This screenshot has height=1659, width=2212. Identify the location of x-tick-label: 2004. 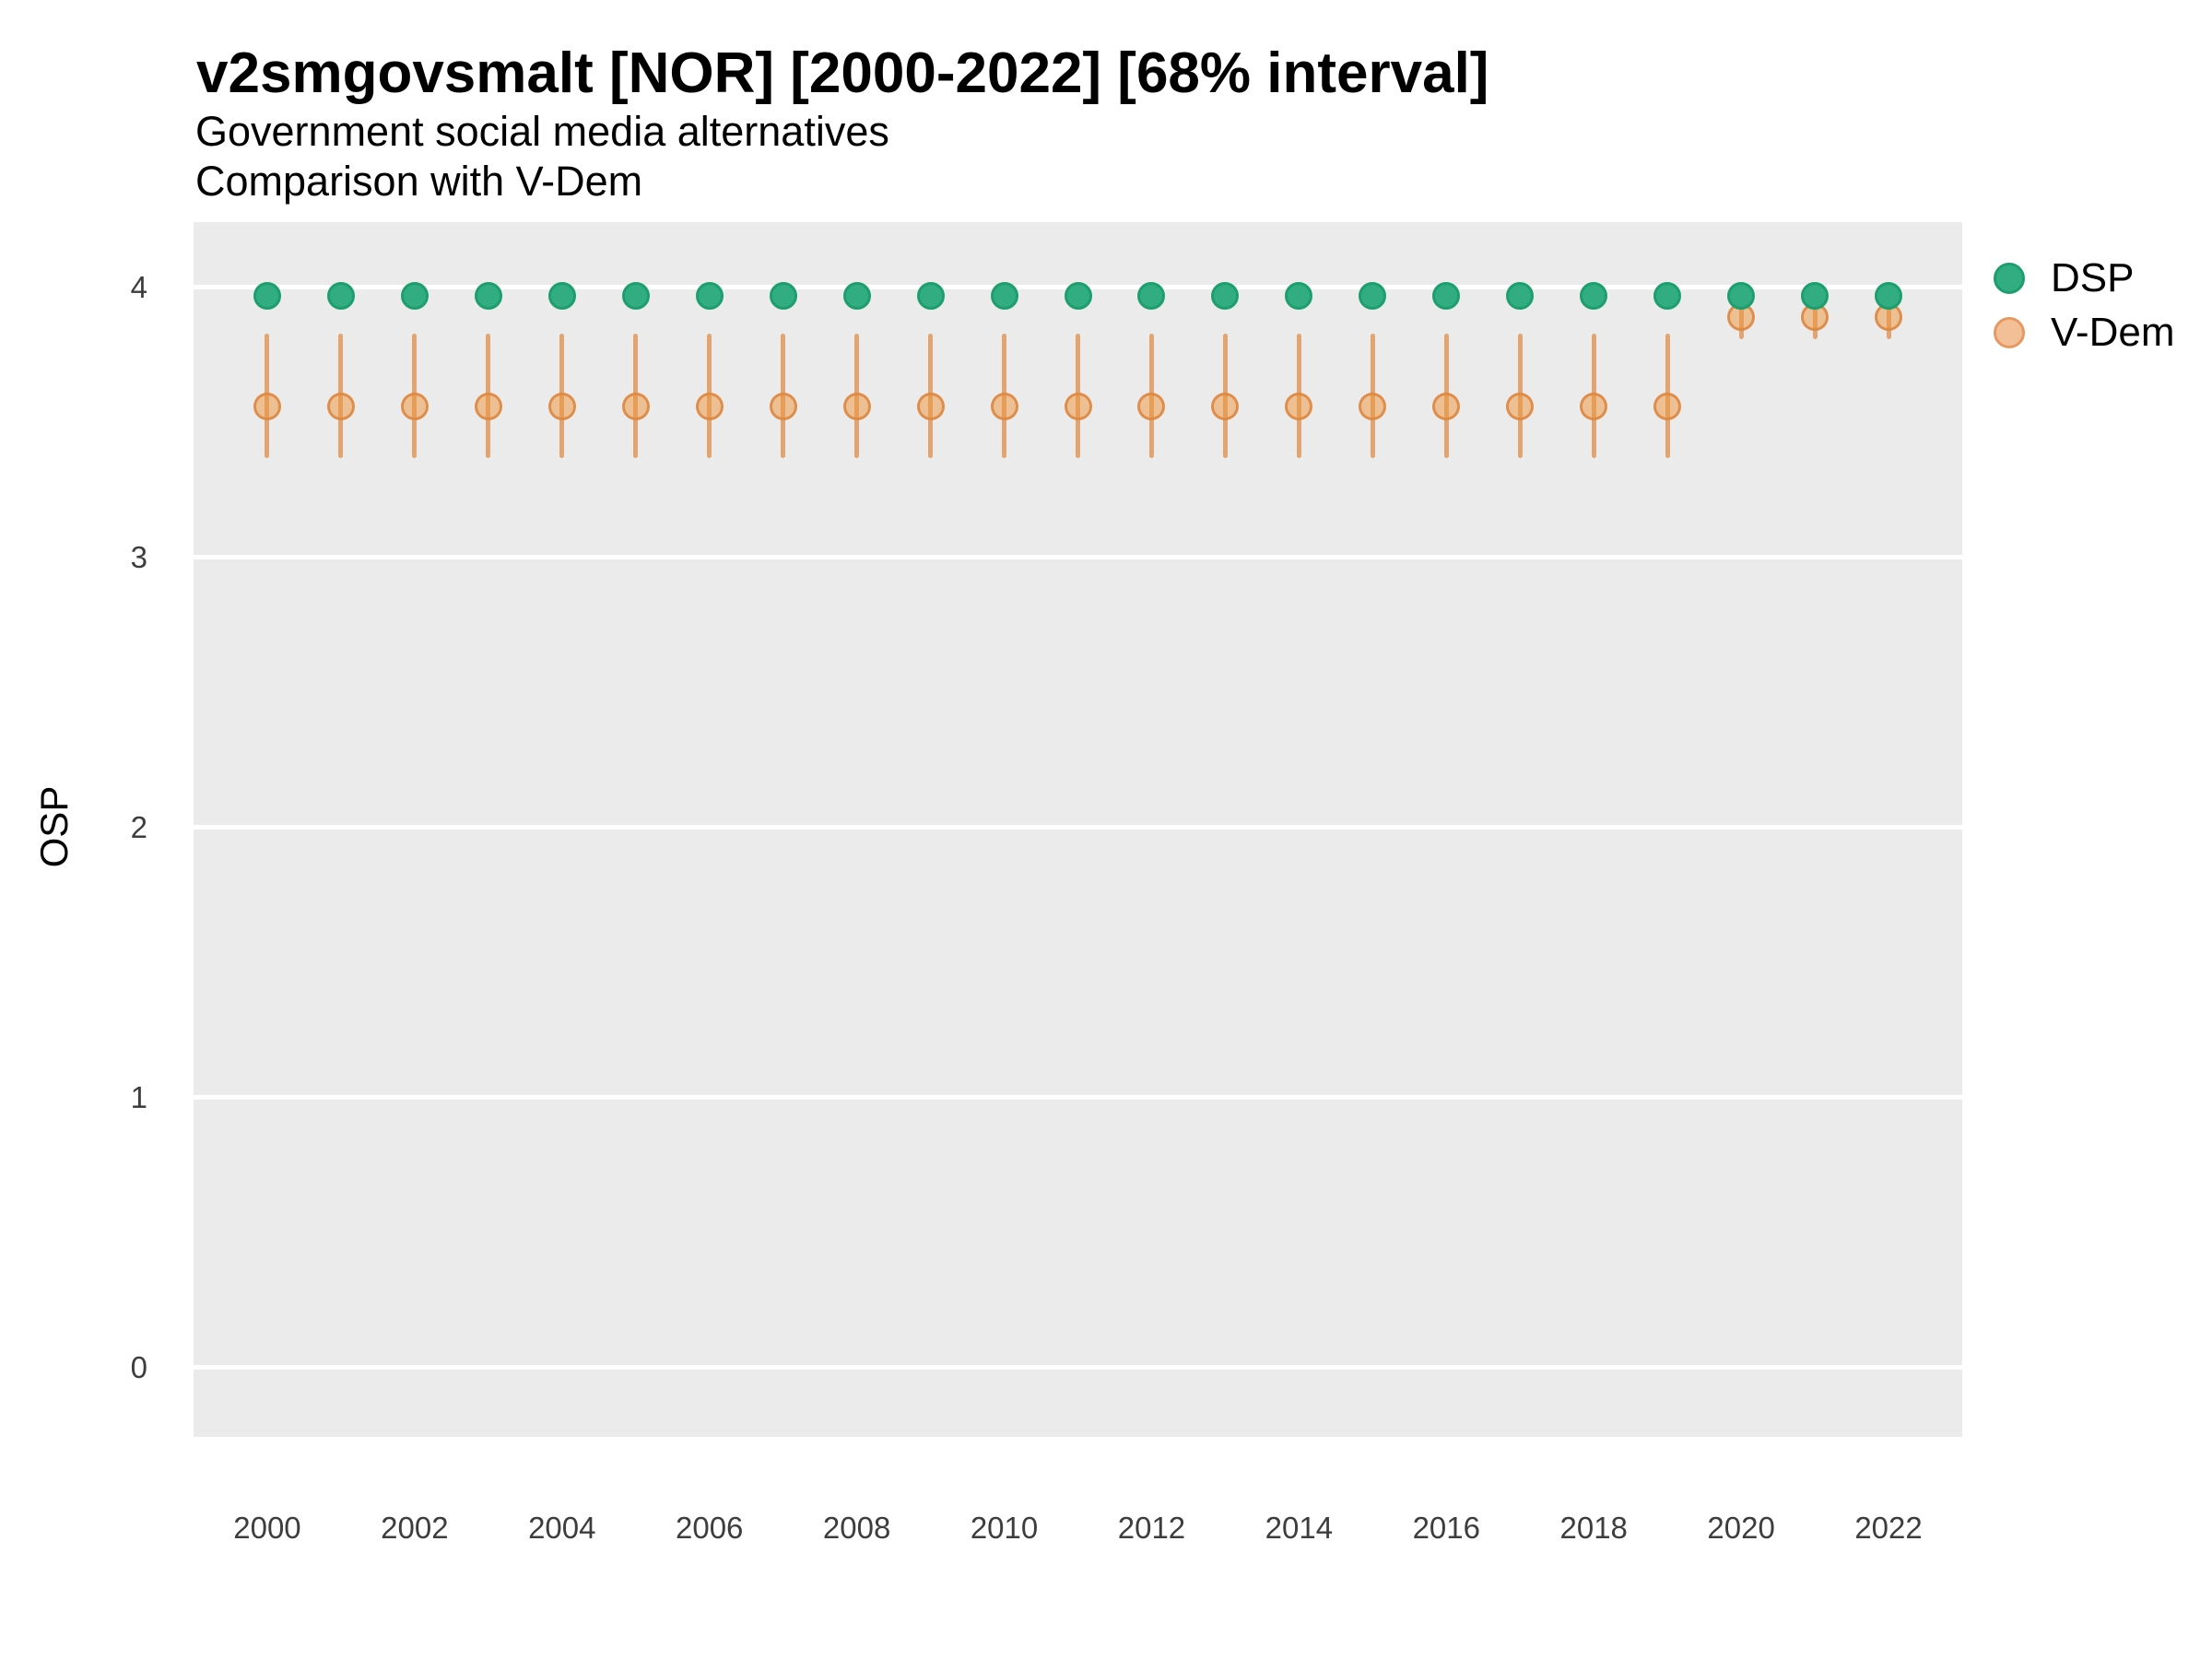
(562, 1528).